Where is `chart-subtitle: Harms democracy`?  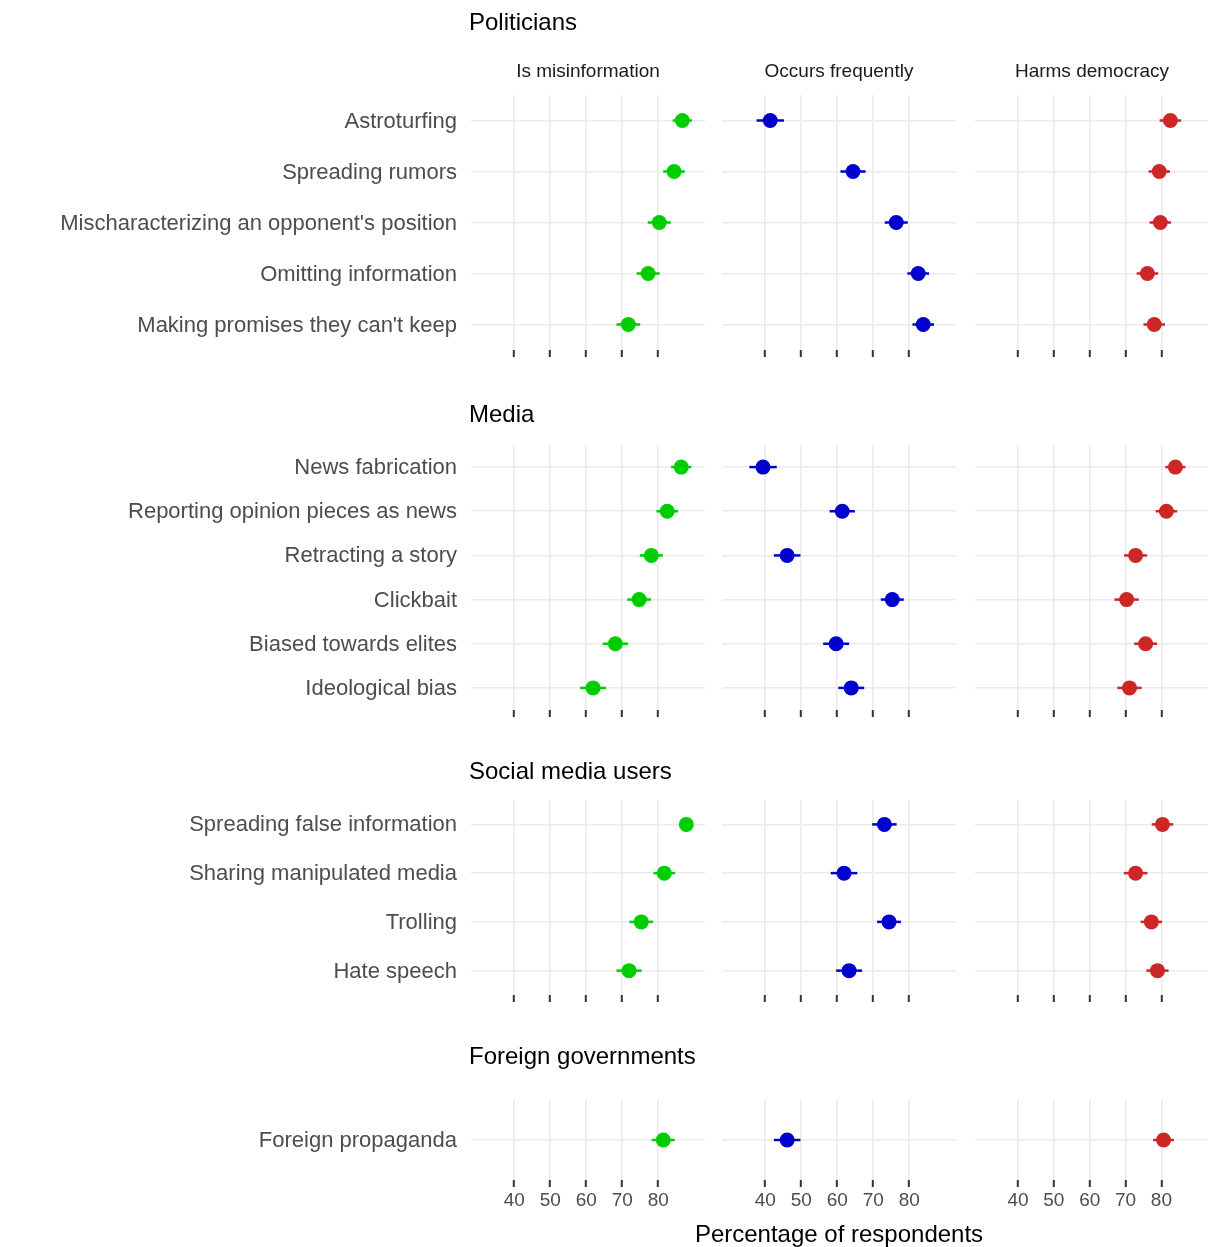
chart-subtitle: Harms democracy is located at coordinates (1092, 71).